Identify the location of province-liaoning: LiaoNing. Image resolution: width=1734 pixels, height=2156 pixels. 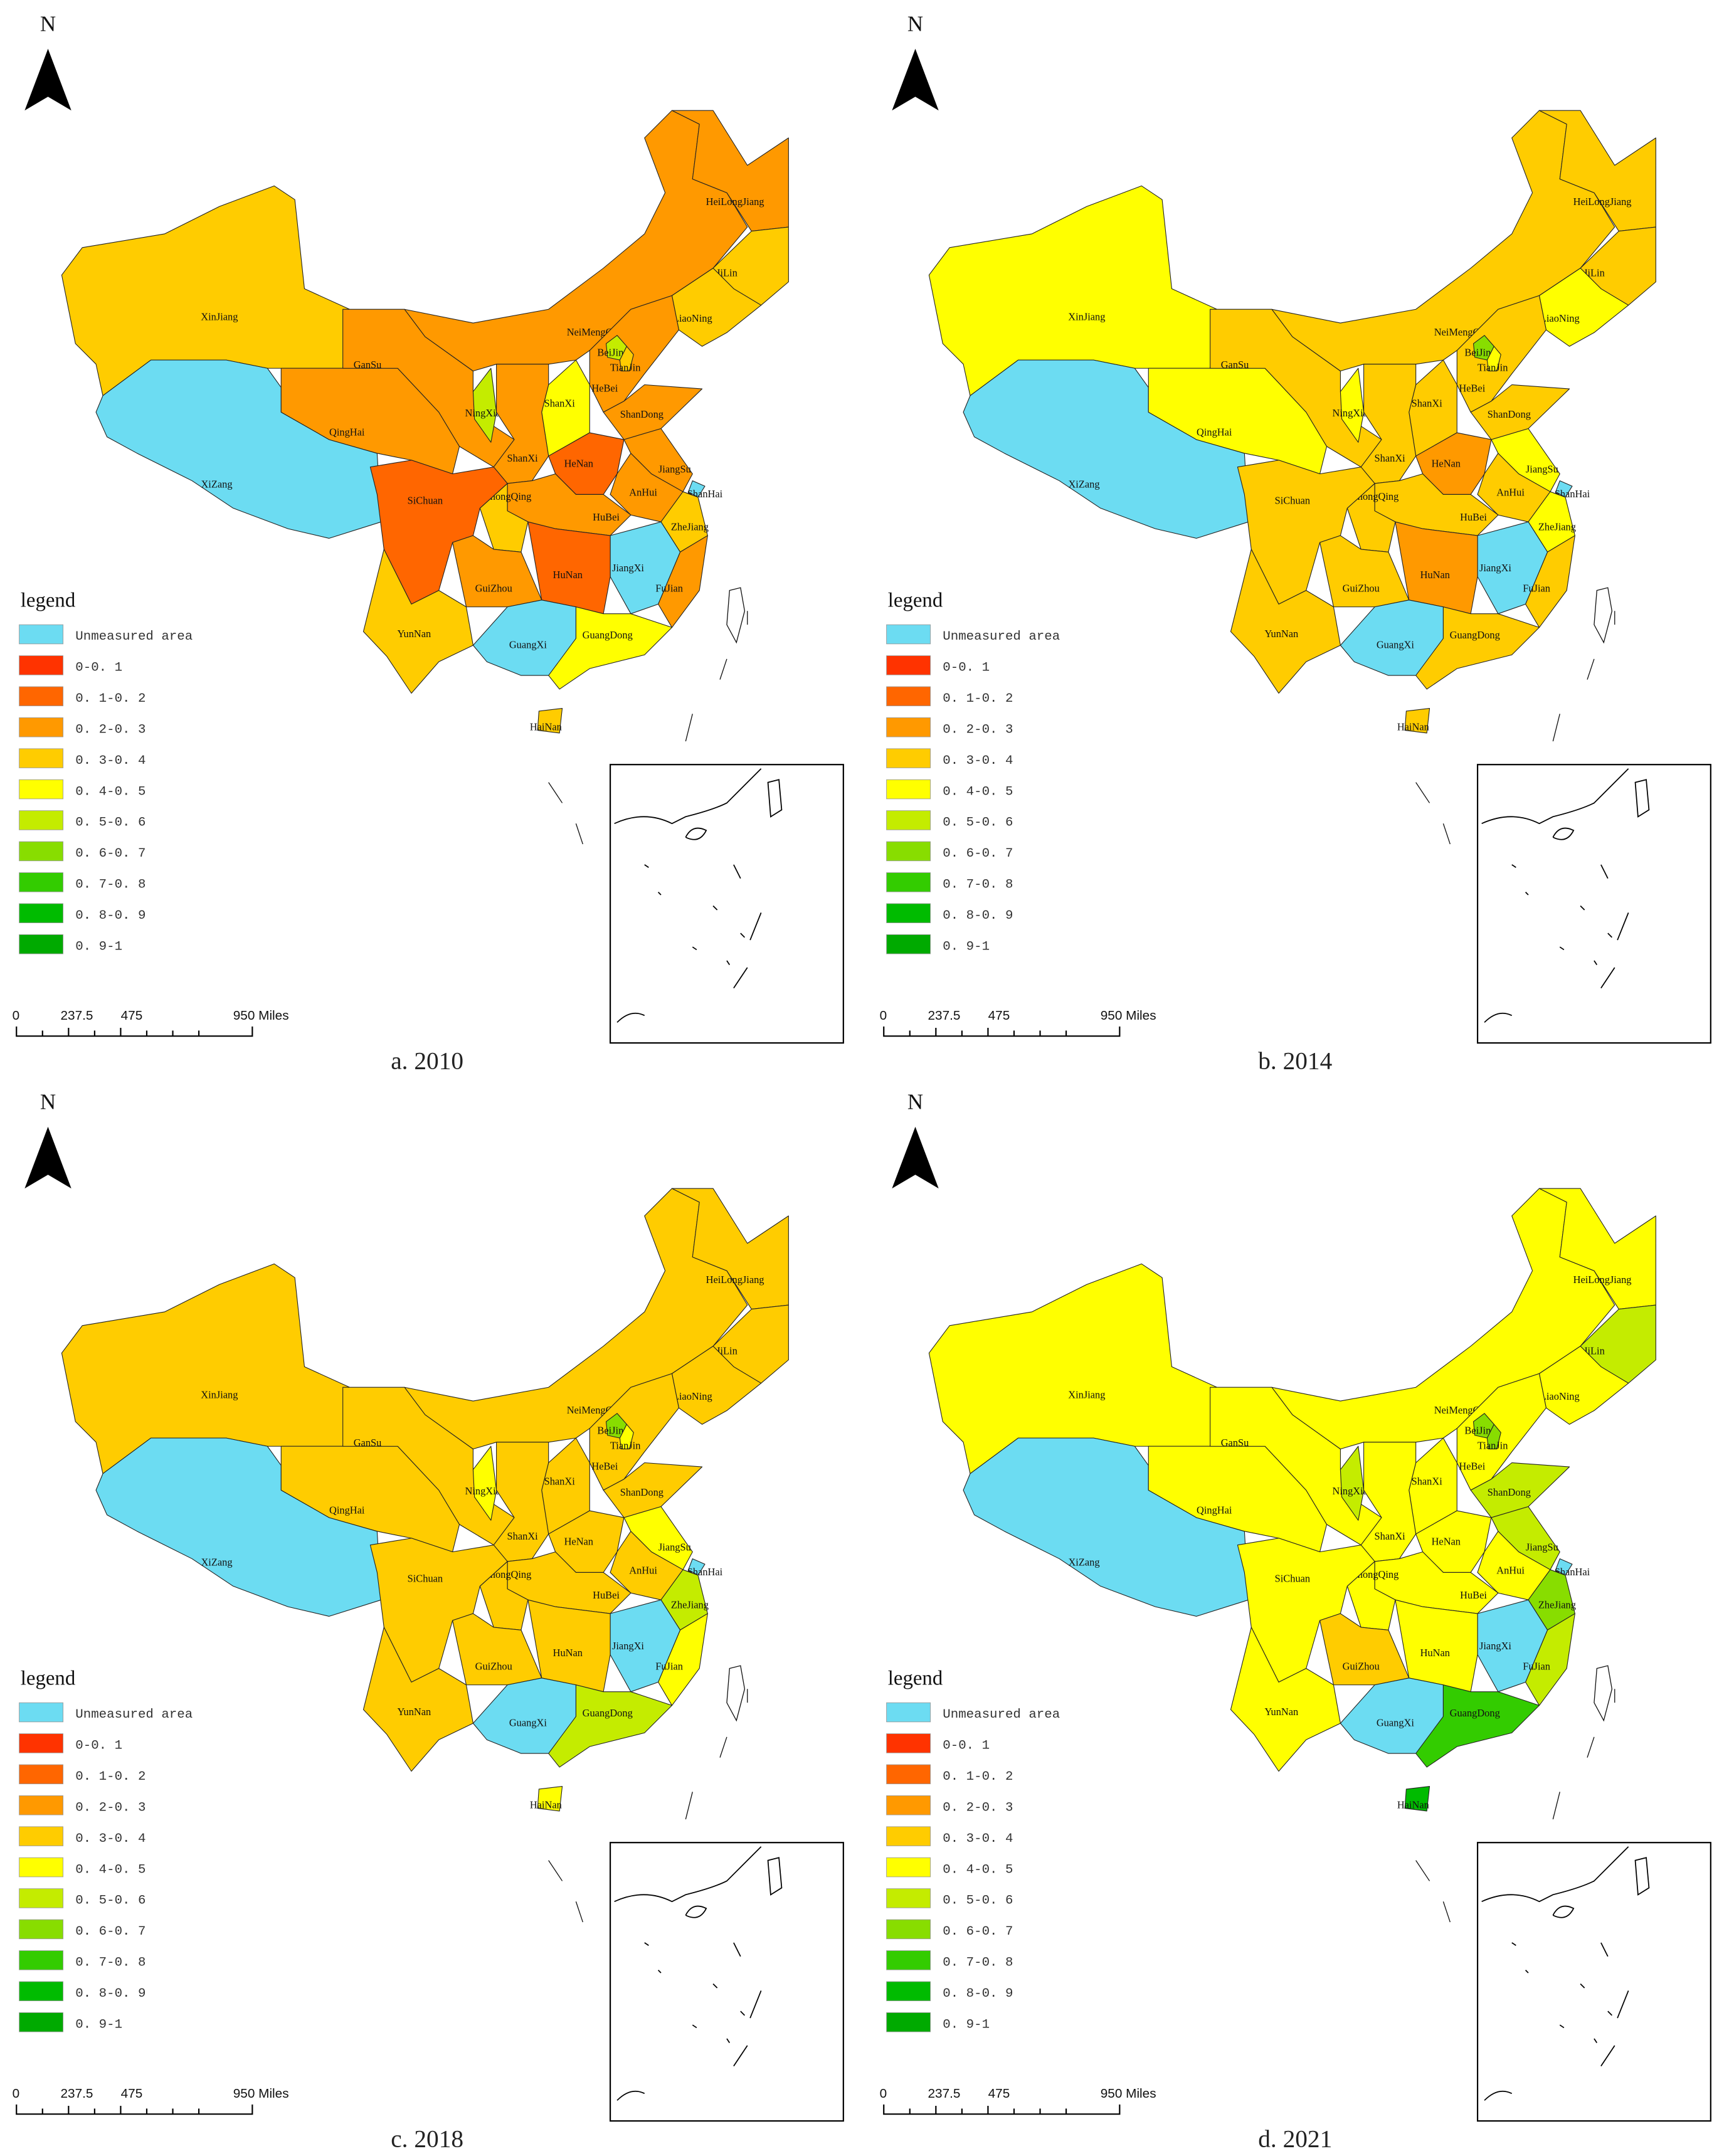
(717, 1385).